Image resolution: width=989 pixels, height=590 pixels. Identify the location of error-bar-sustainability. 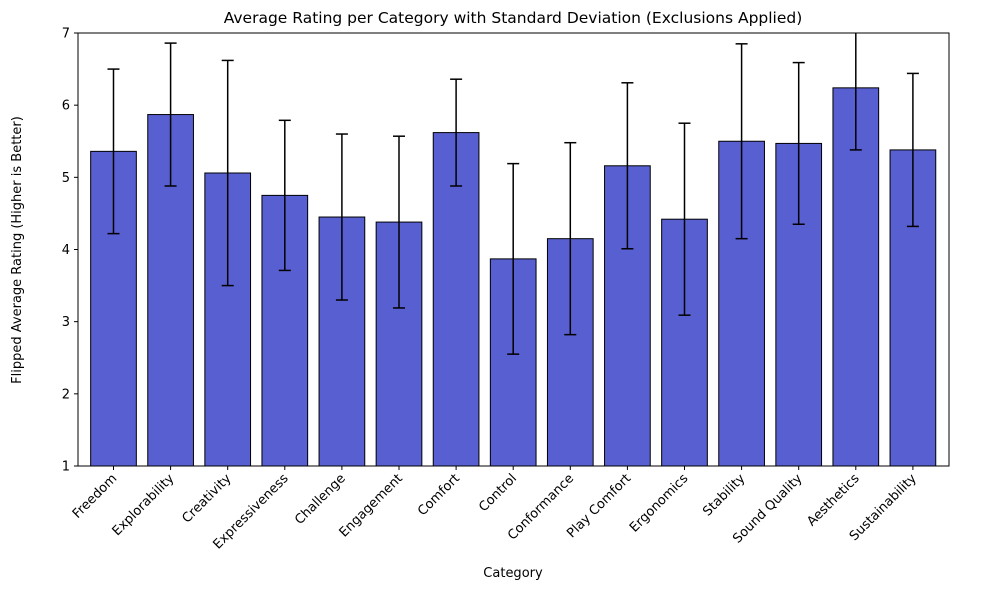
(912, 150).